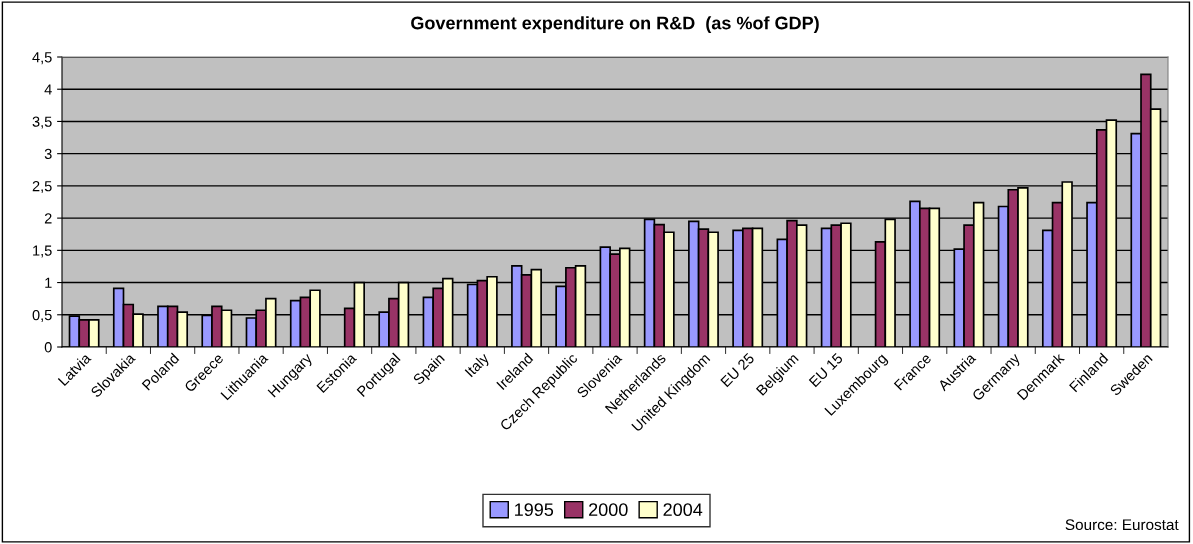  I want to click on legend-label: 1995, so click(534, 510).